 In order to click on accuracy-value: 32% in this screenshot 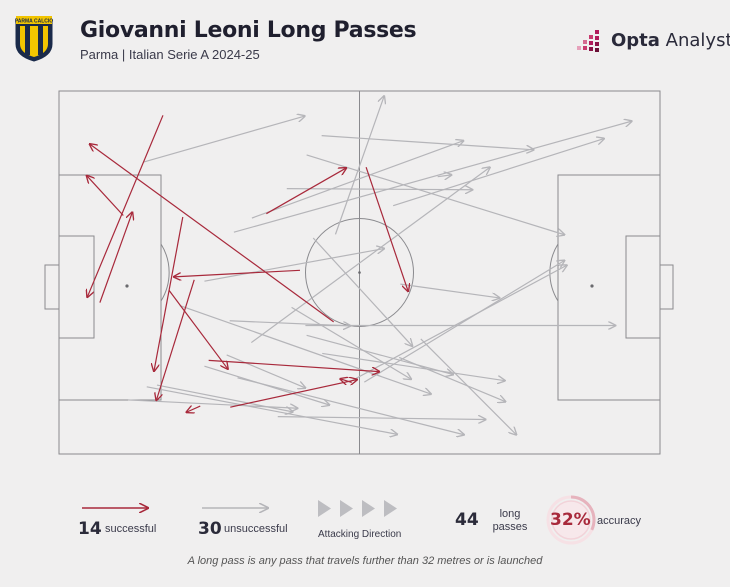, I will do `click(570, 520)`.